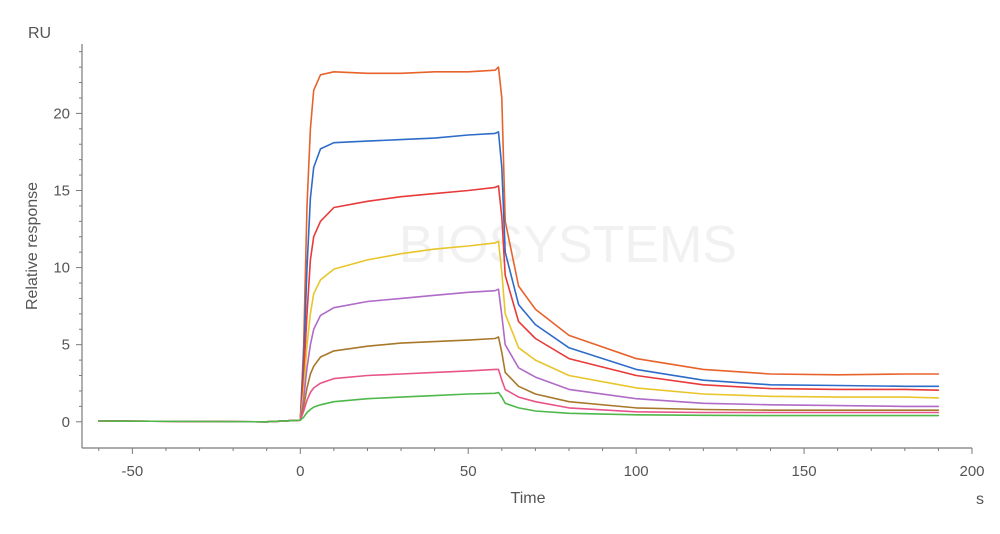 The width and height of the screenshot is (1000, 534). What do you see at coordinates (61, 190) in the screenshot?
I see `y-tick-label: 15` at bounding box center [61, 190].